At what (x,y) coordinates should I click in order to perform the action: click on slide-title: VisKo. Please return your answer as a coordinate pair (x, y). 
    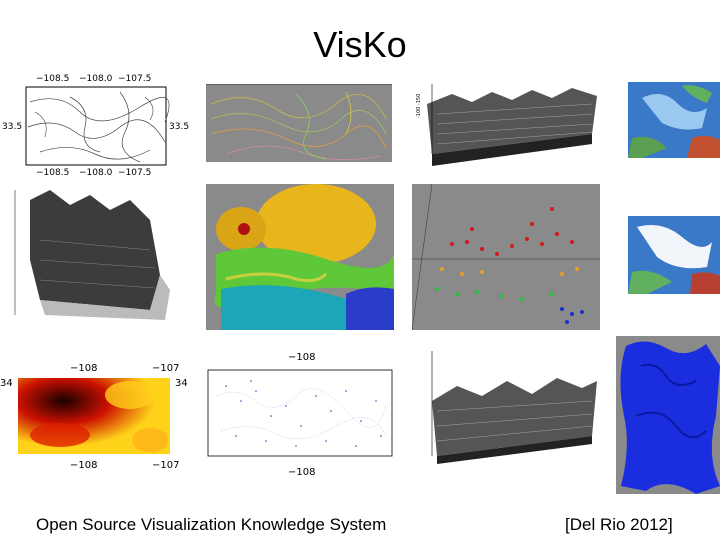
    Looking at the image, I should click on (360, 44).